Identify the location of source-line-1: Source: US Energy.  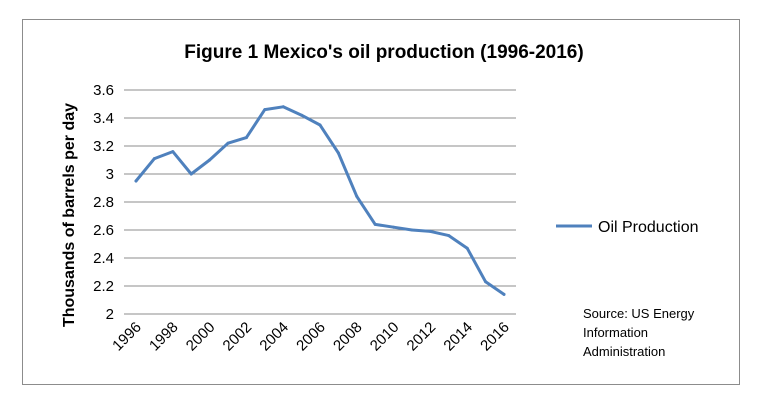
(639, 313).